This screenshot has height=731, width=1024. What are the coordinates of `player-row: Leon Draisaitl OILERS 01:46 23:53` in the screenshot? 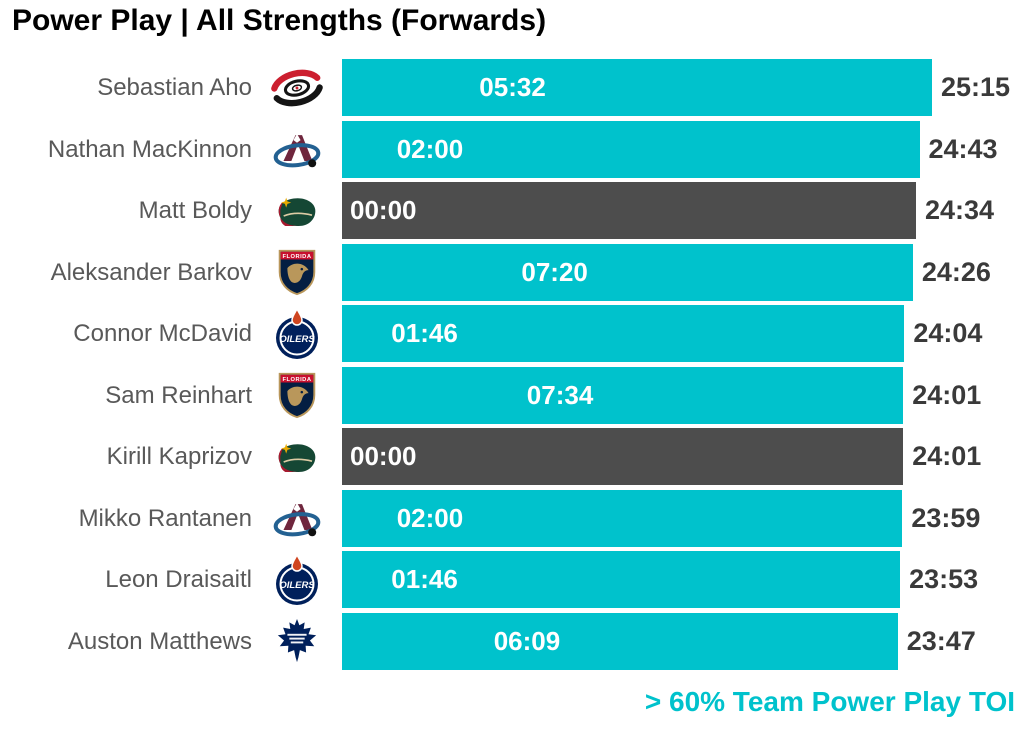 It's located at (512, 580).